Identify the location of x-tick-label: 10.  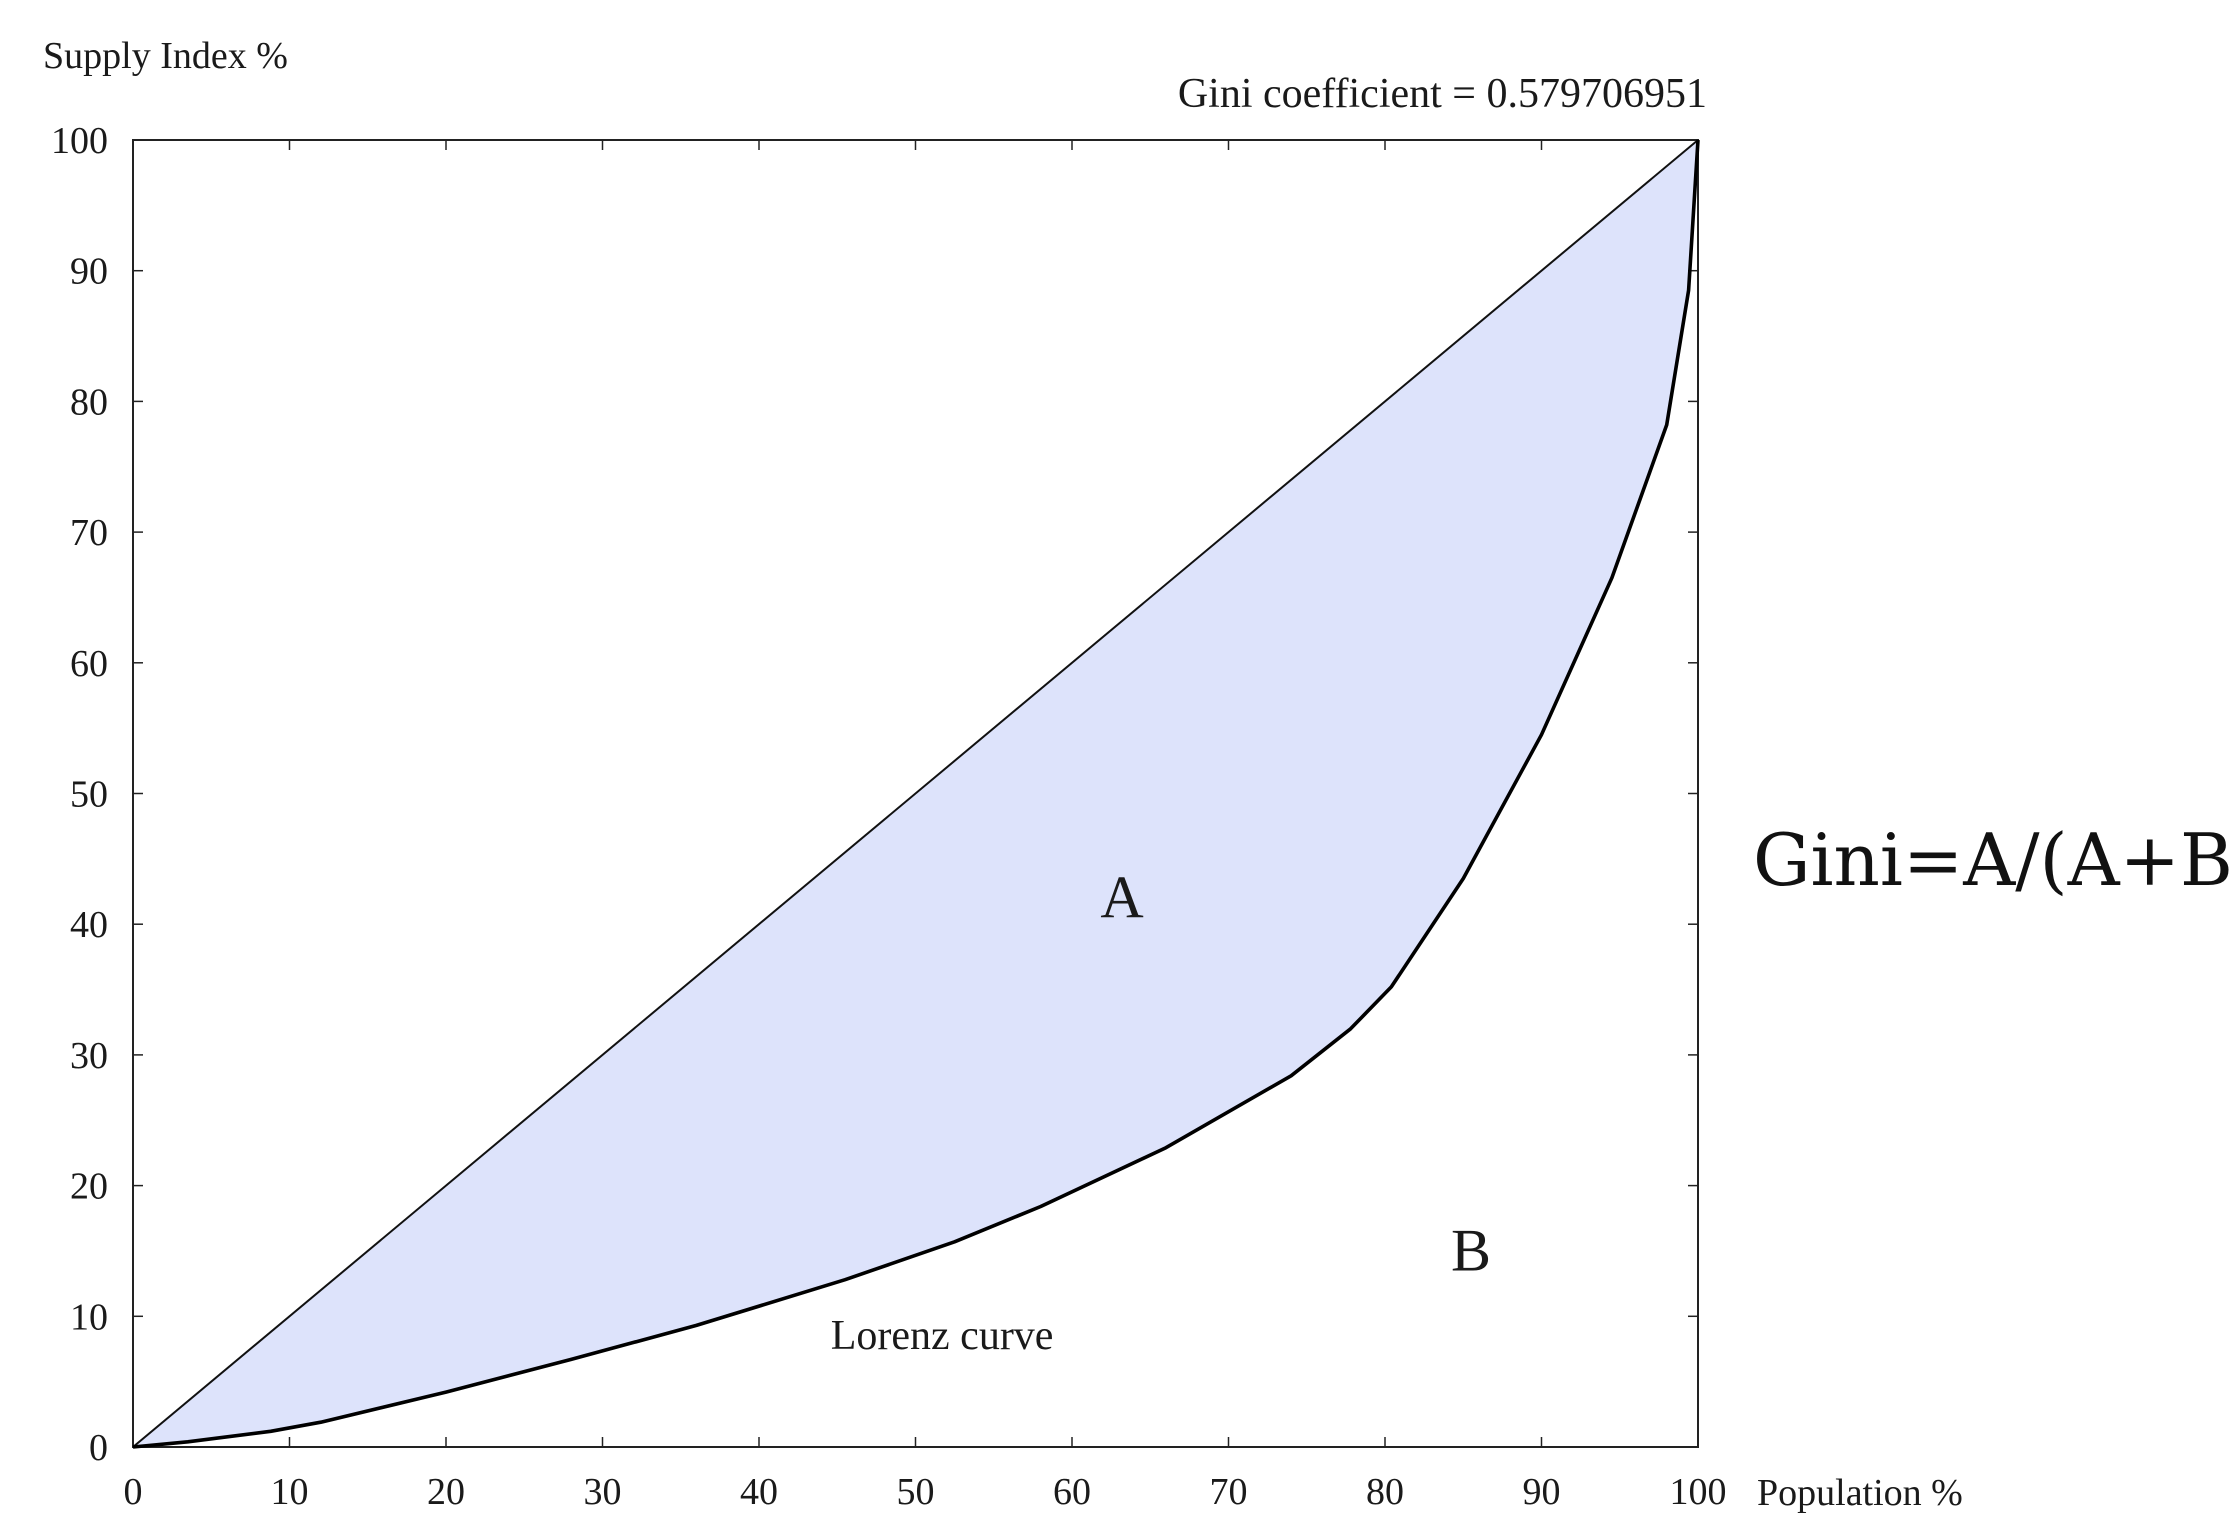
(290, 1492).